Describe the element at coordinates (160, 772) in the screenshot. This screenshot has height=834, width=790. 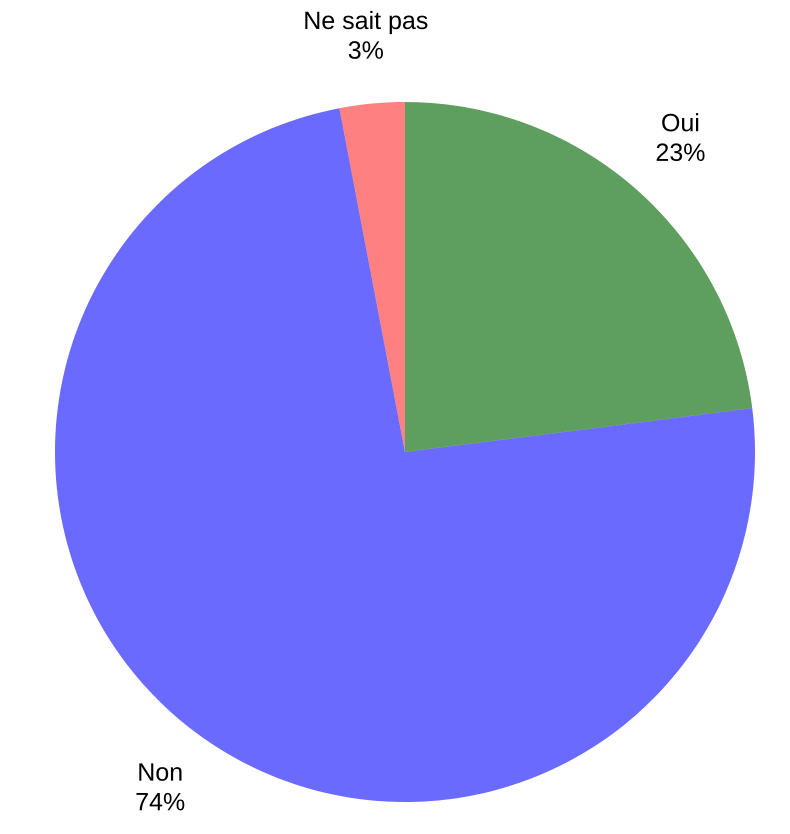
I see `slice-label: Non` at that location.